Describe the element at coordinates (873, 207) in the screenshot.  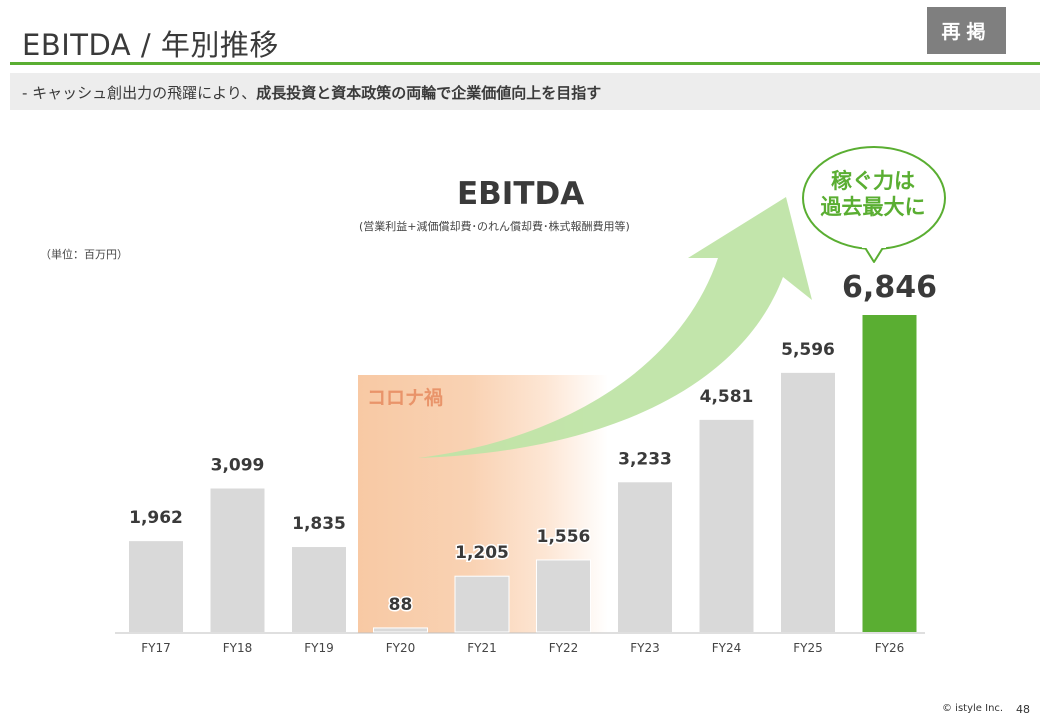
I see `bubble-line-2: 過去最大に` at that location.